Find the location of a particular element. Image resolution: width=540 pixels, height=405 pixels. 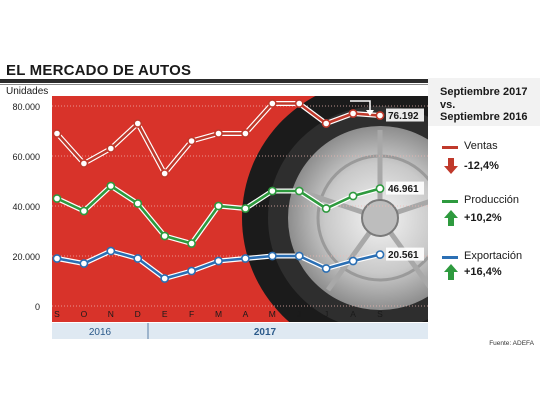

y-tick-label: 20.000 is located at coordinates (26, 257).